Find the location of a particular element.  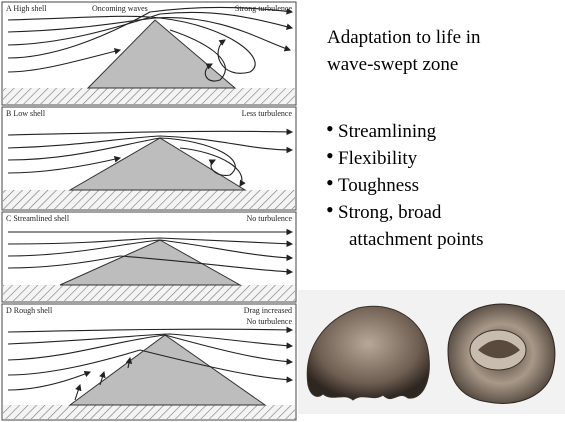

panel-note: Drag increased is located at coordinates (268, 310).